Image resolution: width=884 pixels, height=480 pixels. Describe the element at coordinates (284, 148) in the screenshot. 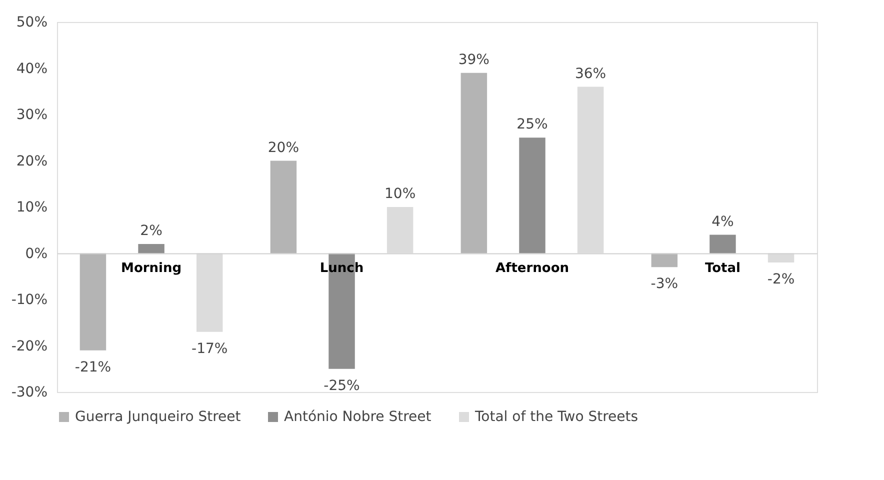

I see `data-label: 20%` at that location.